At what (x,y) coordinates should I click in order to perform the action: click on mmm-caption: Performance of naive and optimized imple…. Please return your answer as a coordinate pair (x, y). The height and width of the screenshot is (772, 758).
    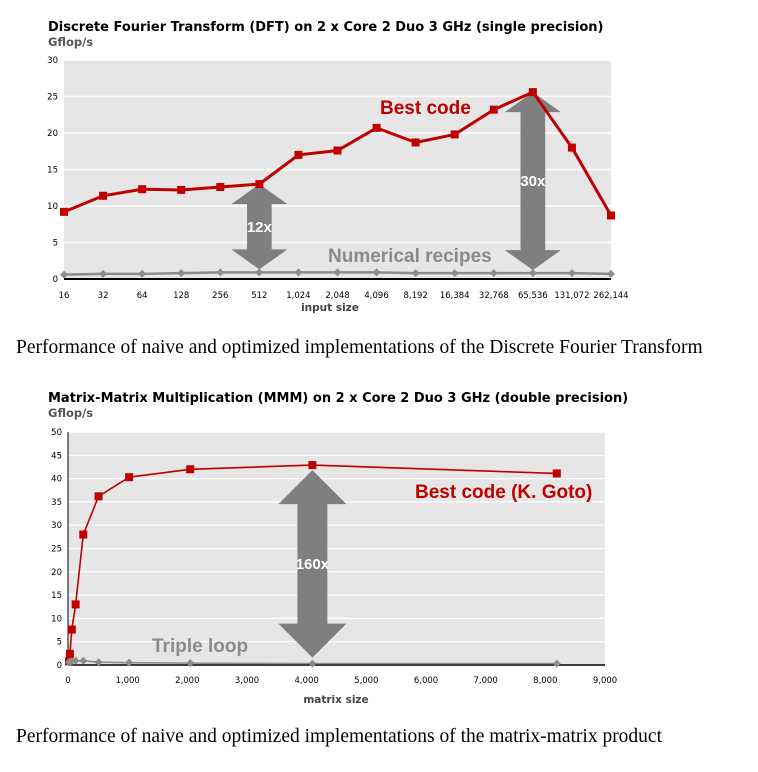
    Looking at the image, I should click on (339, 736).